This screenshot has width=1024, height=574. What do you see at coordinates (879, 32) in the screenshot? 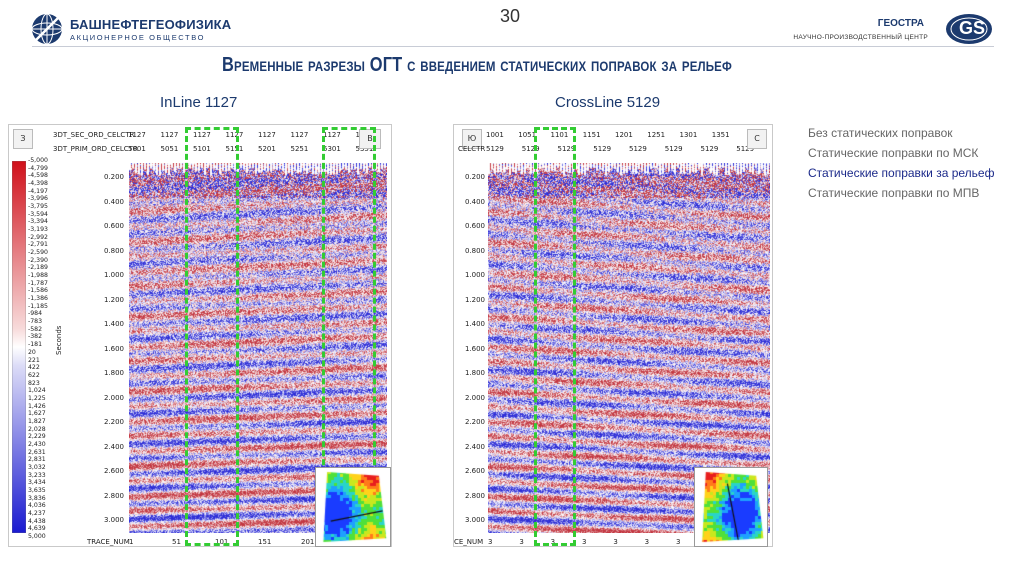
I see `geostra-logo: ГЕОСТРА НАУЧНО-ПРОИЗВОДСТВЕННЫЙ ЦЕНТР GS` at bounding box center [879, 32].